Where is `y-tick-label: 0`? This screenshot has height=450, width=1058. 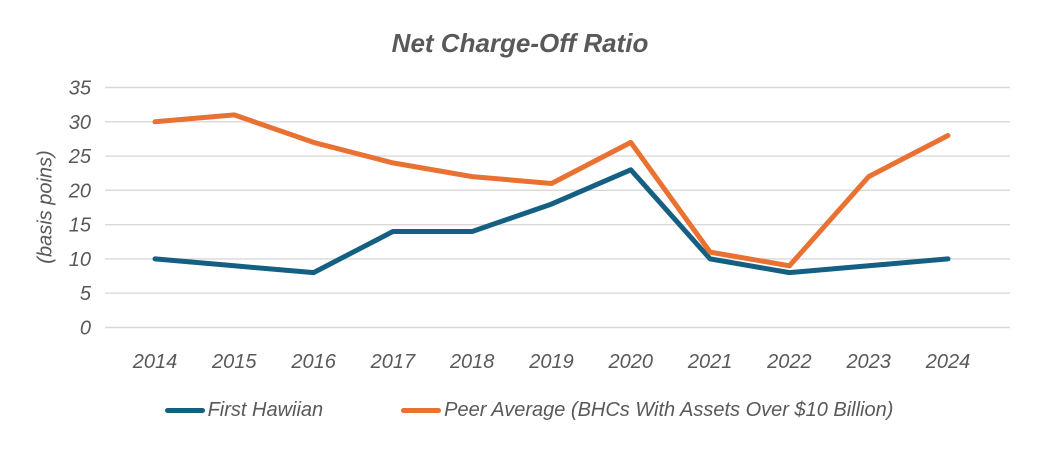 y-tick-label: 0 is located at coordinates (85, 329).